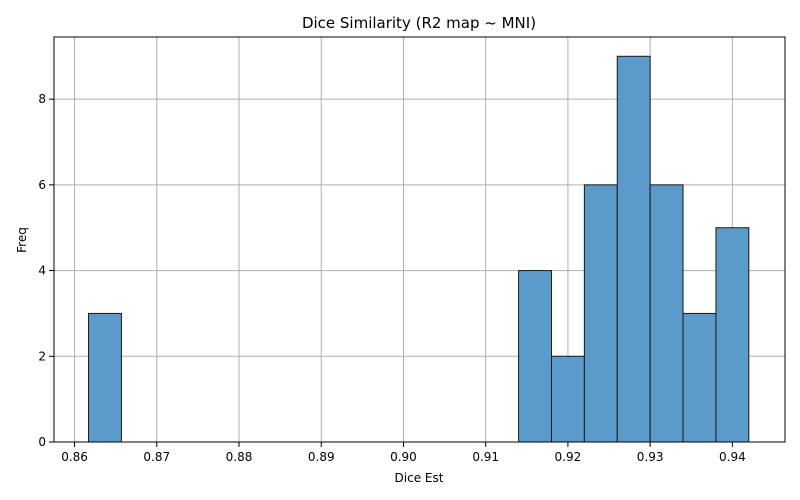  What do you see at coordinates (403, 457) in the screenshot?
I see `x-tick-label: 0.90` at bounding box center [403, 457].